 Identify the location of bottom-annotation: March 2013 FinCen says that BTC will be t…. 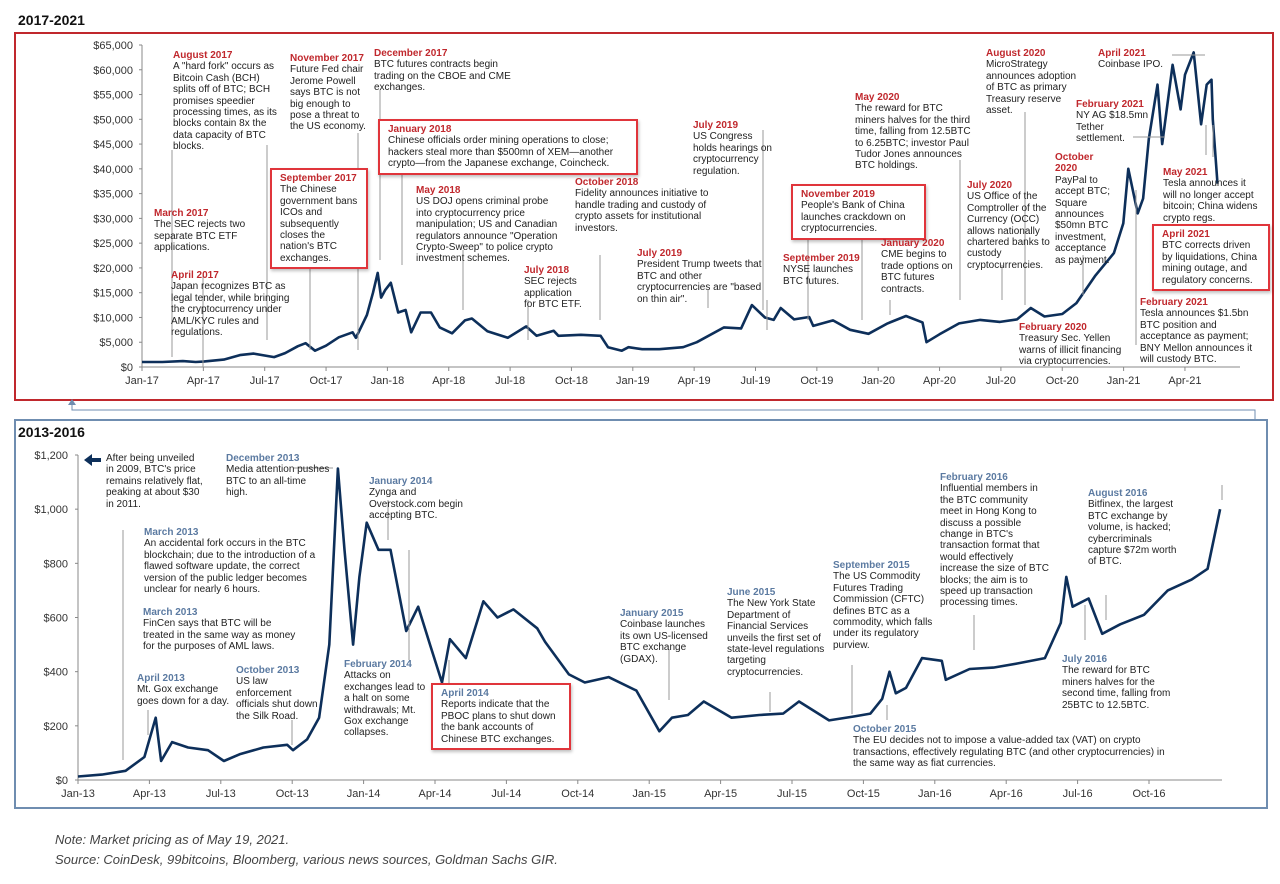
(221, 630).